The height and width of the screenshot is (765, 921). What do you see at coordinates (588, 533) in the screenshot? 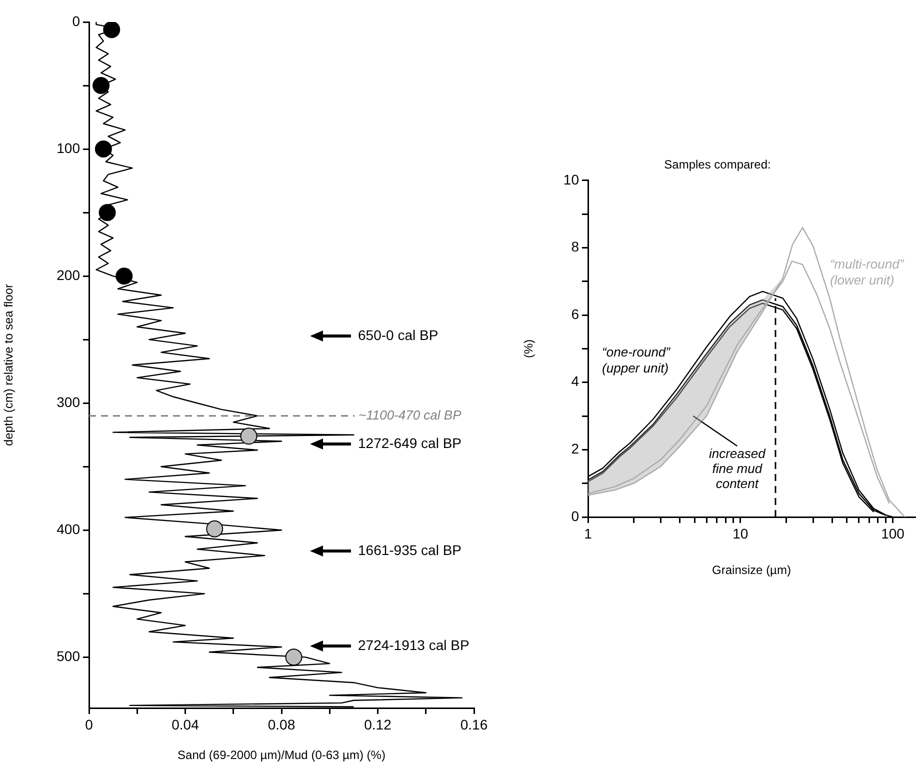
I see `x-tick-label: 1` at bounding box center [588, 533].